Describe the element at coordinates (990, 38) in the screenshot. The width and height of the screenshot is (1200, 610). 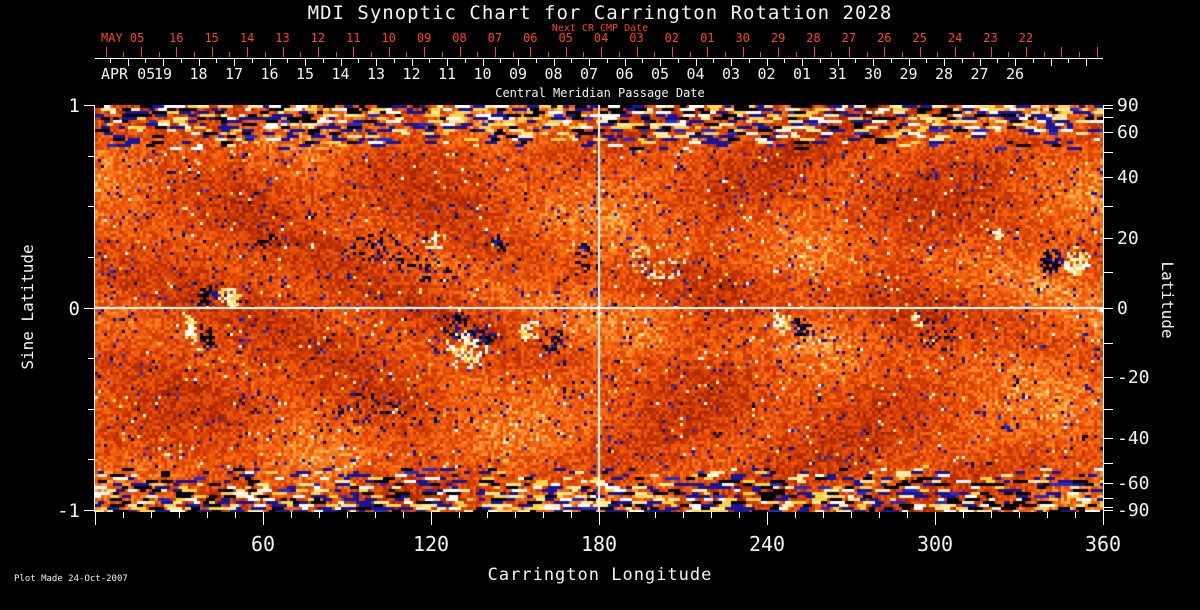
I see `next-cr-date-label: 23` at that location.